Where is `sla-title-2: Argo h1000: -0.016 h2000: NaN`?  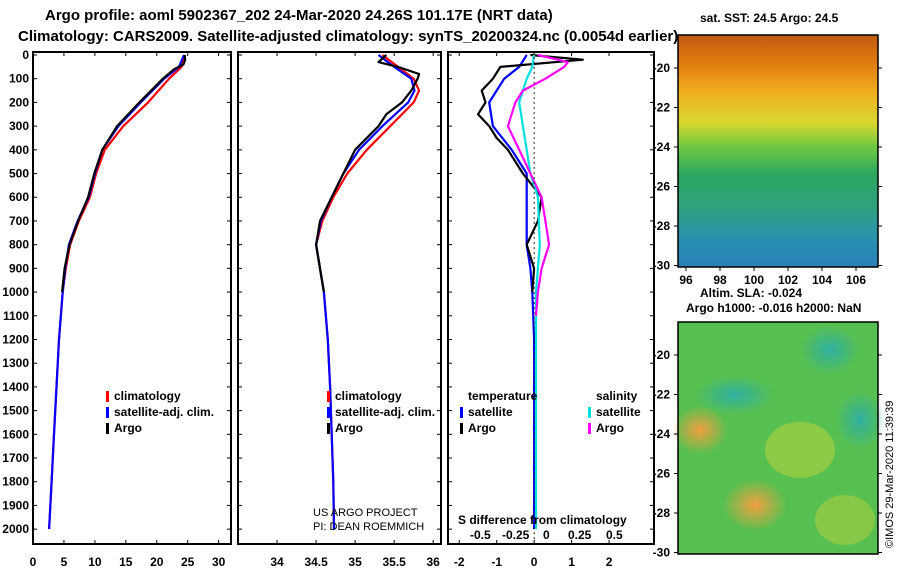
sla-title-2: Argo h1000: -0.016 h2000: NaN is located at coordinates (773, 308).